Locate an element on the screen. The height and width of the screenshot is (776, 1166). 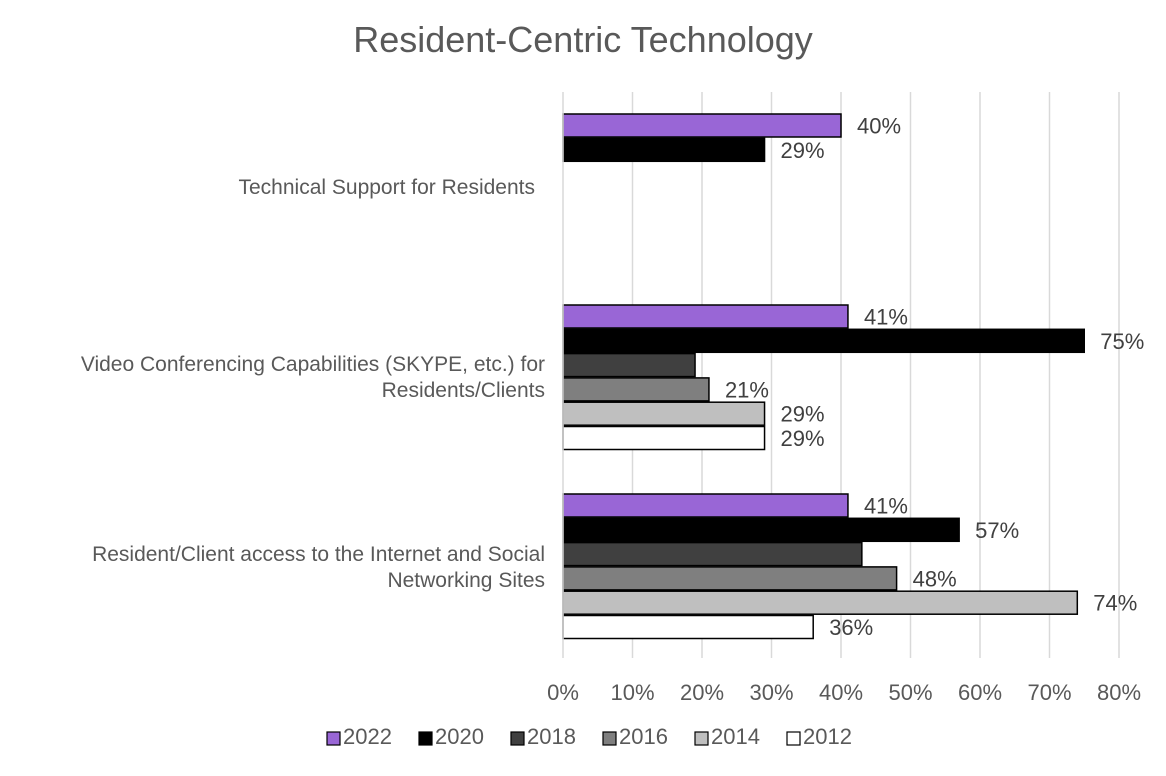
data-label: 21% is located at coordinates (747, 389).